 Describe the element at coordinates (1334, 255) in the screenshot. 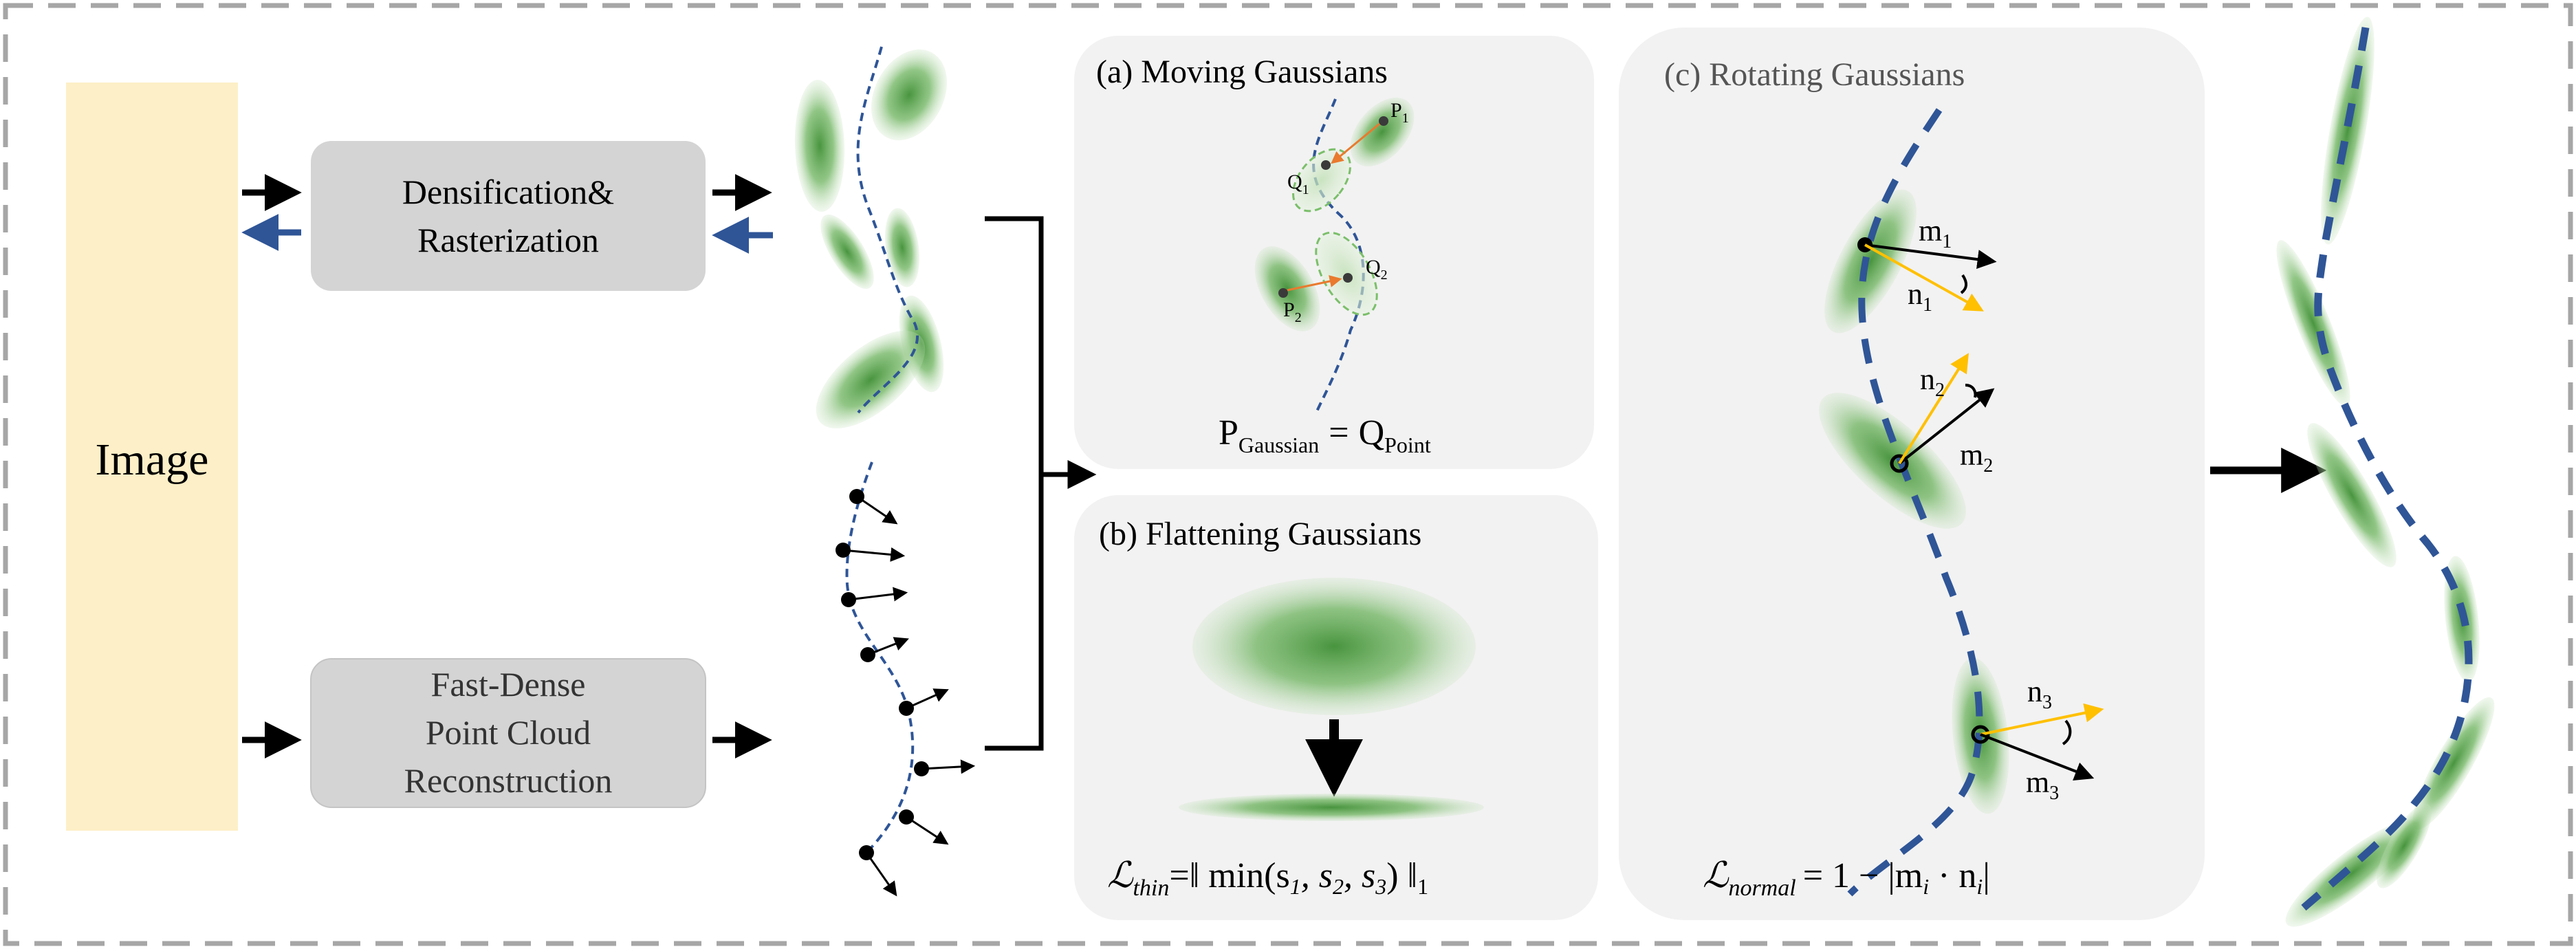

I see `panel-a-illustration` at that location.